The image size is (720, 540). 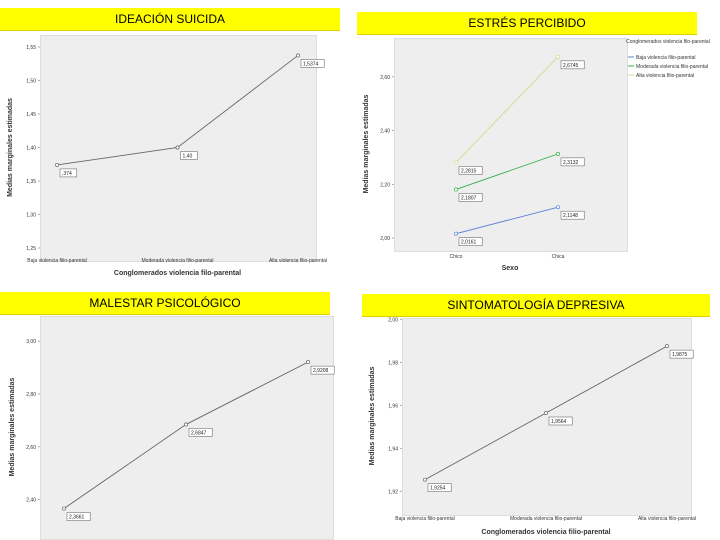 What do you see at coordinates (31, 342) in the screenshot?
I see `y-tick-label: 3,00` at bounding box center [31, 342].